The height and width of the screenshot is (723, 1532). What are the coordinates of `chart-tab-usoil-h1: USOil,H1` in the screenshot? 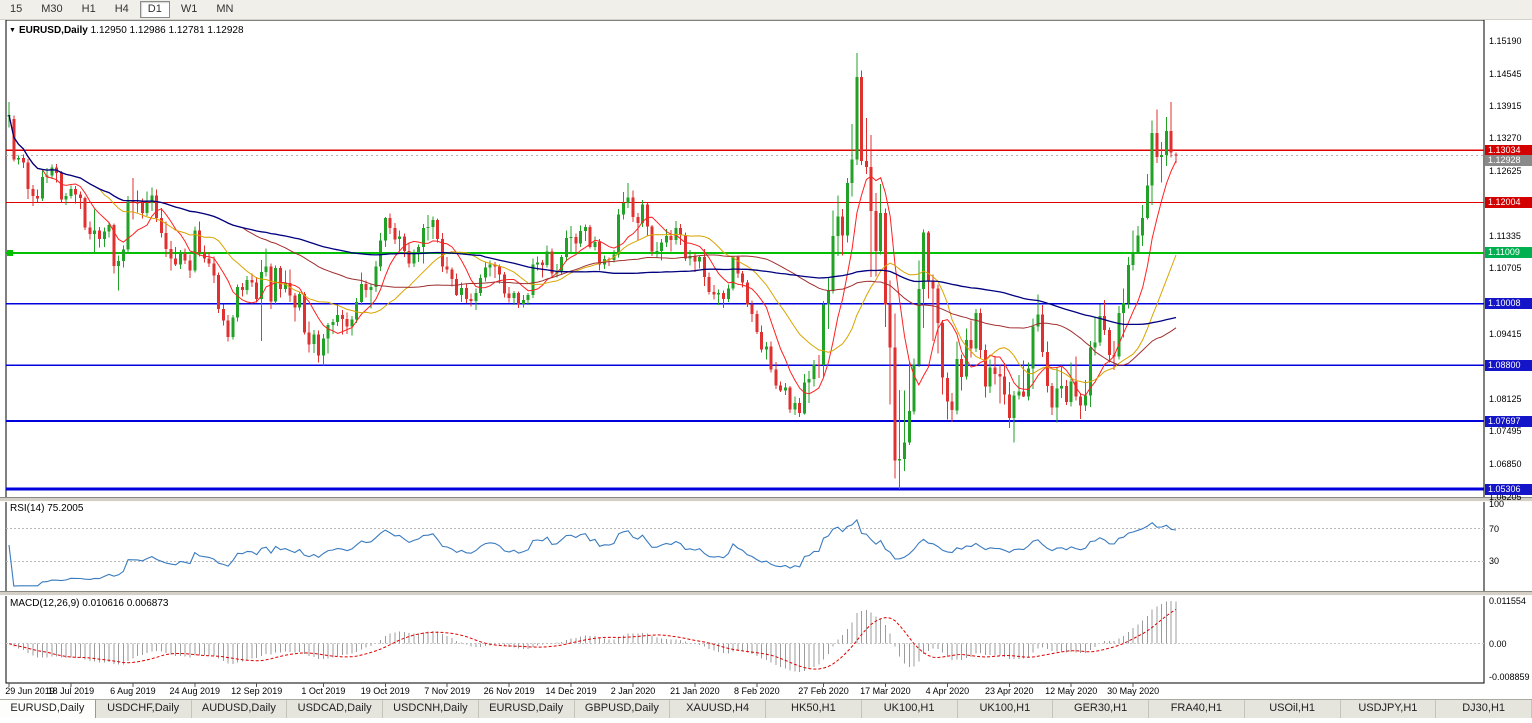 It's located at (1292, 709).